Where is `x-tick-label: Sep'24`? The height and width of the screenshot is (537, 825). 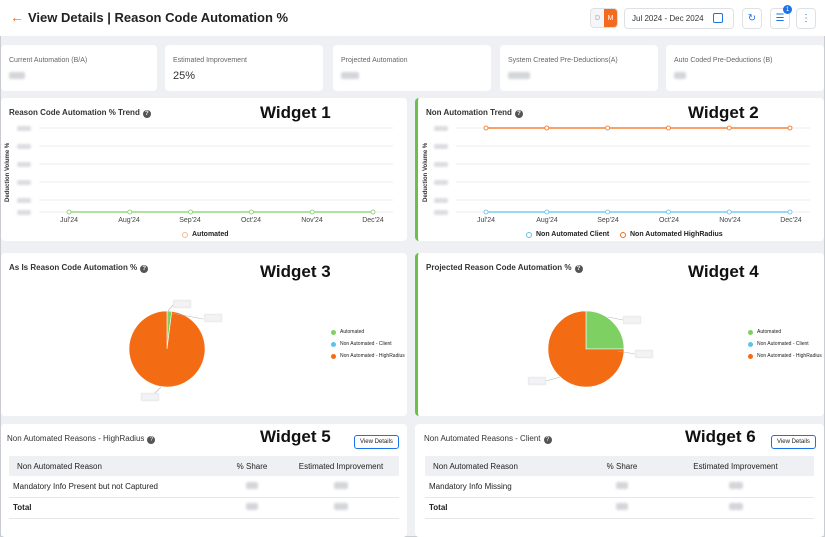
x-tick-label: Sep'24 is located at coordinates (608, 220).